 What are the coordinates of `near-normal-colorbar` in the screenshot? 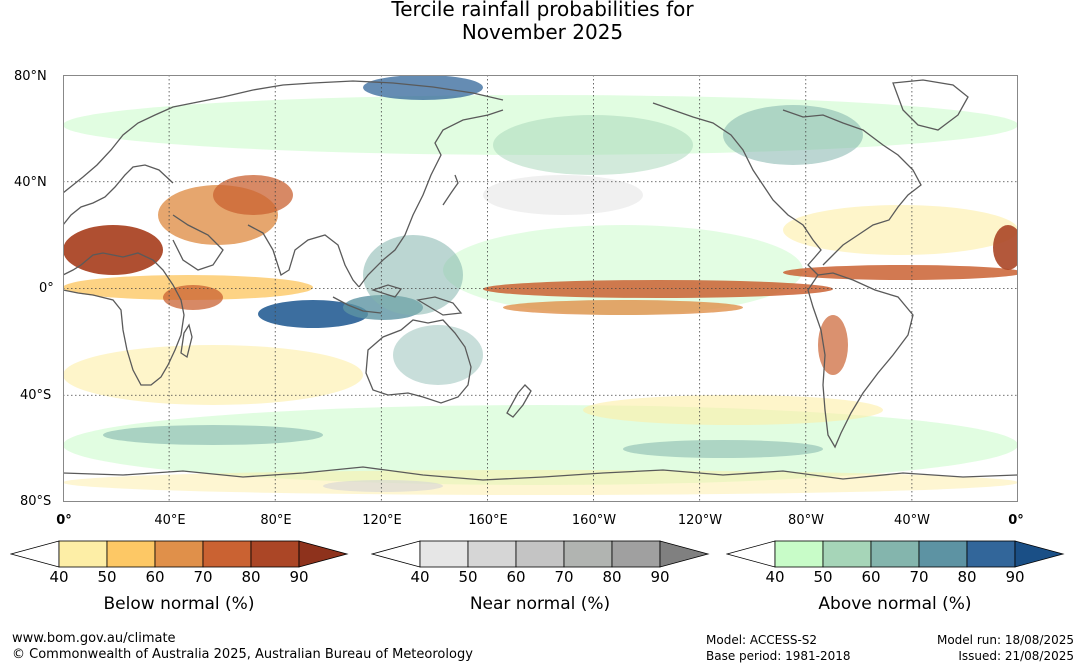 It's located at (540, 554).